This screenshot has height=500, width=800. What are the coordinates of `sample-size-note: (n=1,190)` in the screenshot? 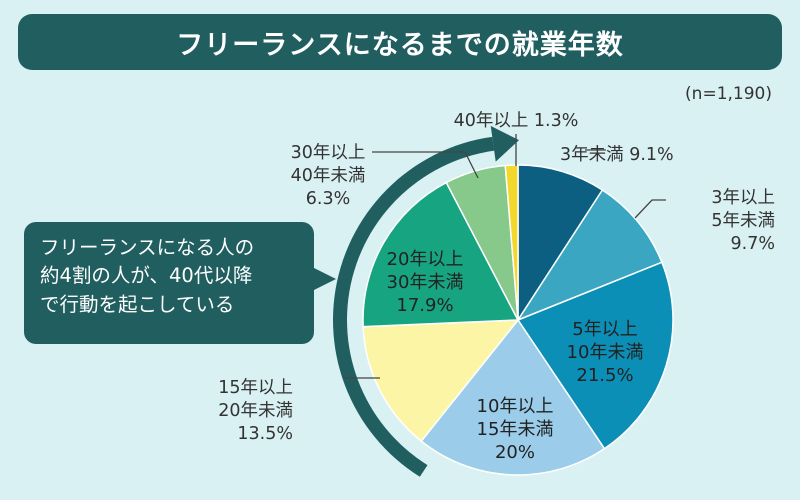 It's located at (728, 94).